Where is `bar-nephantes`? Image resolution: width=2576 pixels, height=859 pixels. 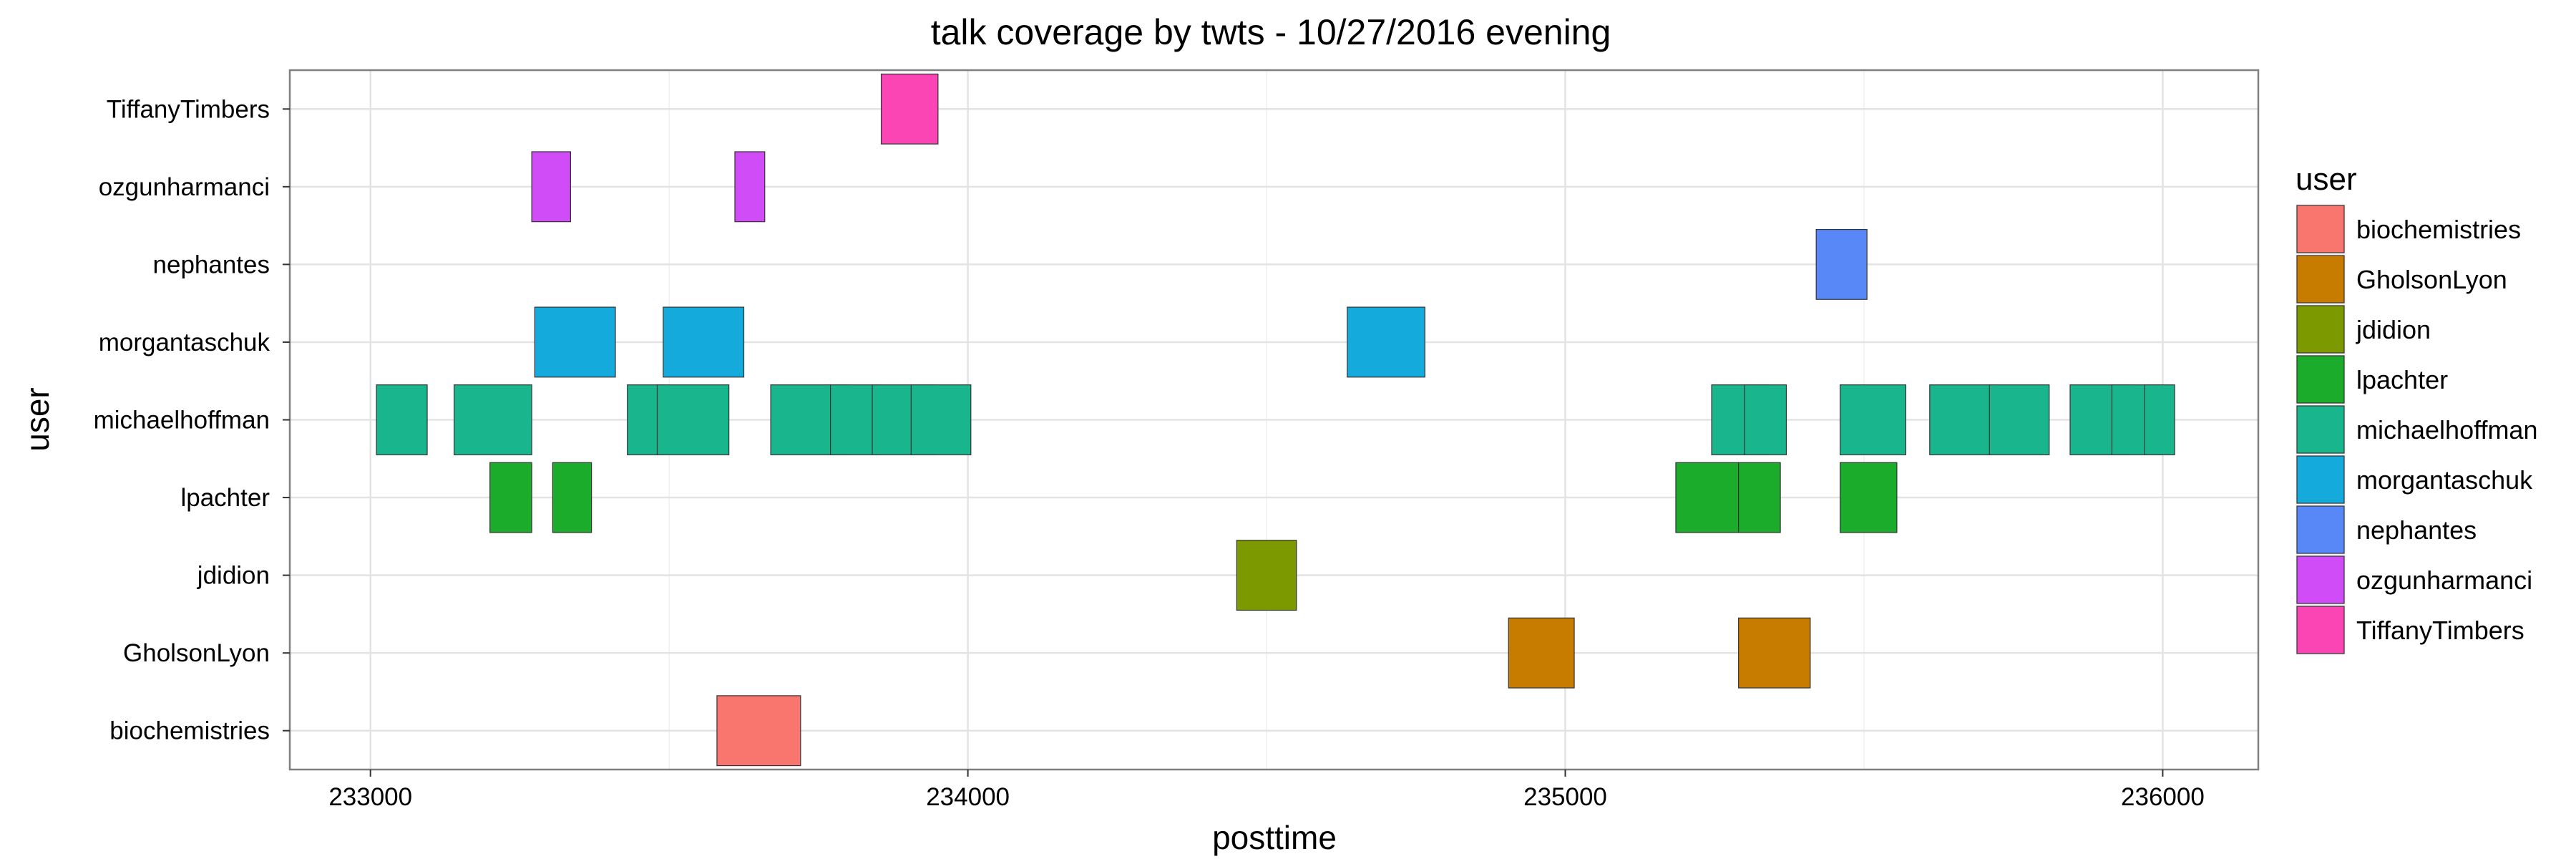
bar-nephantes is located at coordinates (1841, 264).